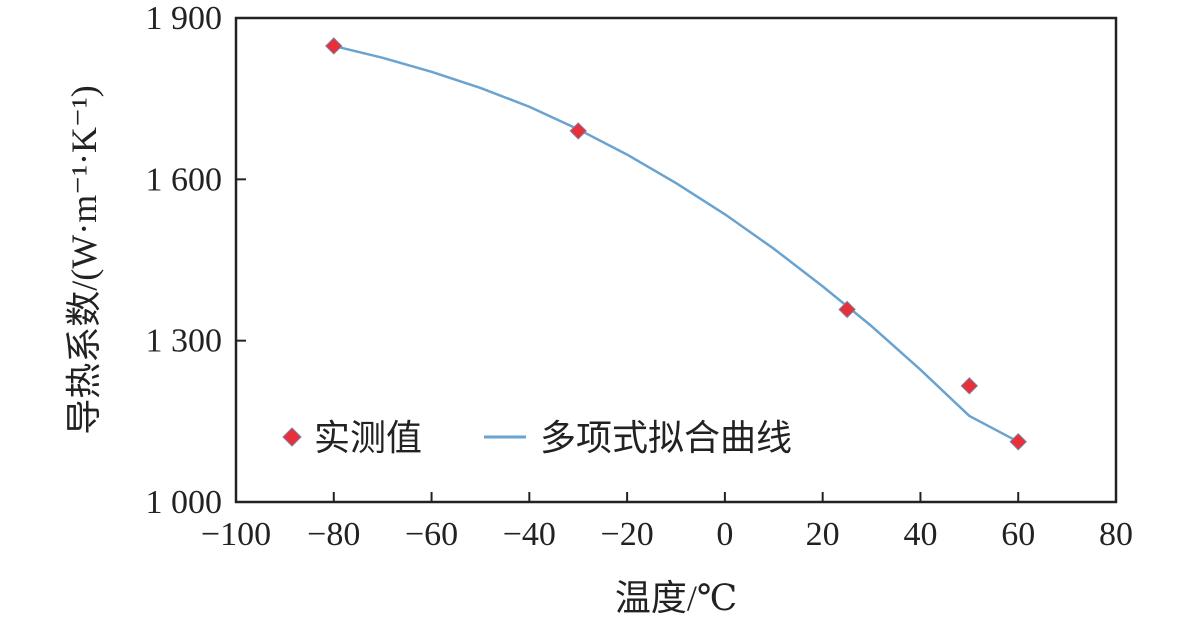 This screenshot has height=625, width=1181. What do you see at coordinates (537, 438) in the screenshot?
I see `legend: 实测值 多项式拟合曲线` at bounding box center [537, 438].